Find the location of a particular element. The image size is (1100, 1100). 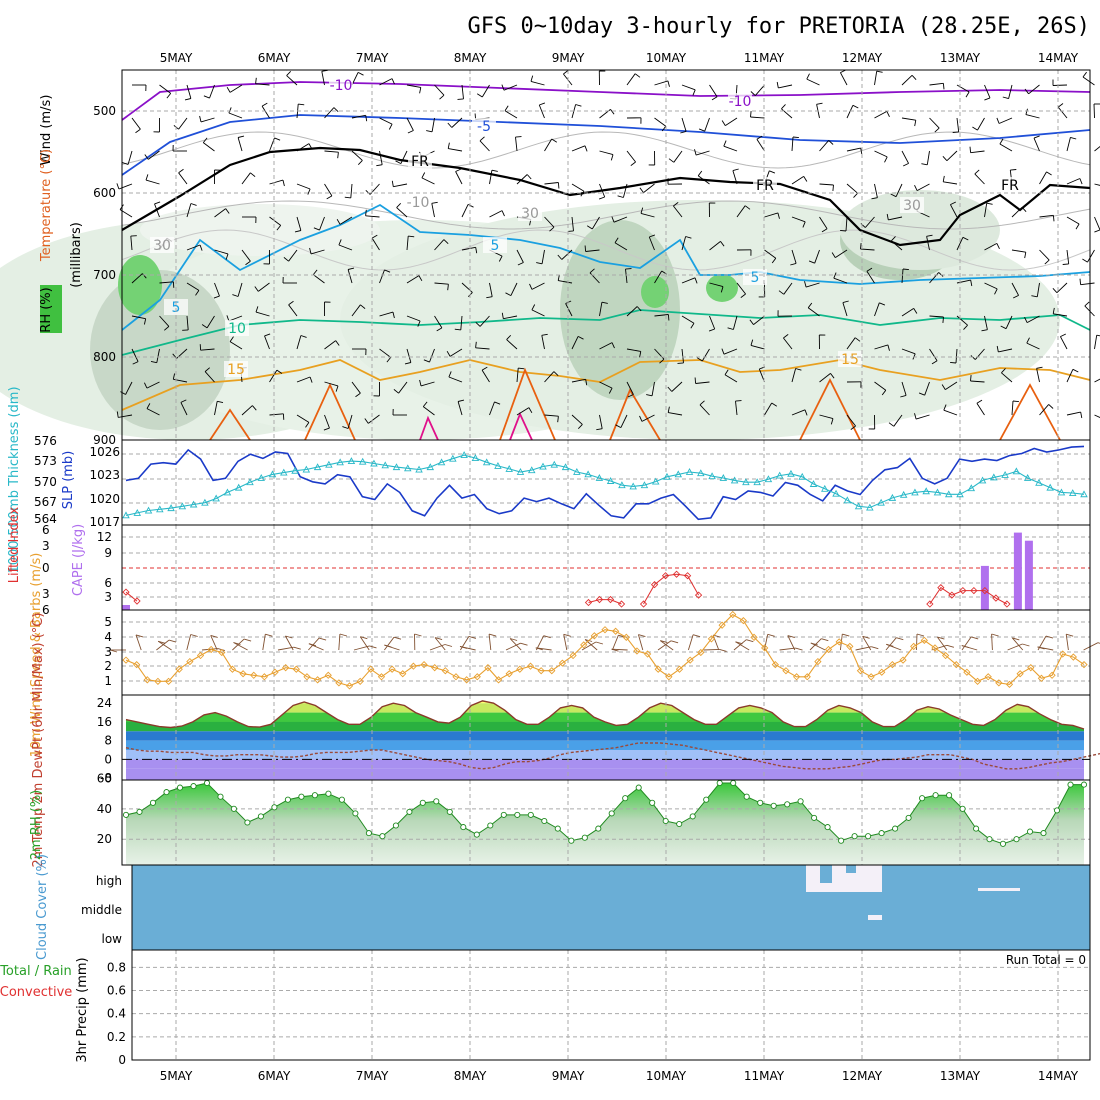

contour-label-bg is located at coordinates (530, 213).